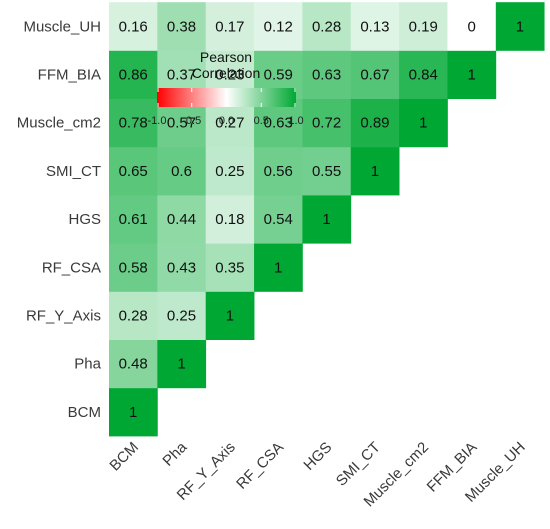  Describe the element at coordinates (174, 453) in the screenshot. I see `column-label: Pha` at that location.